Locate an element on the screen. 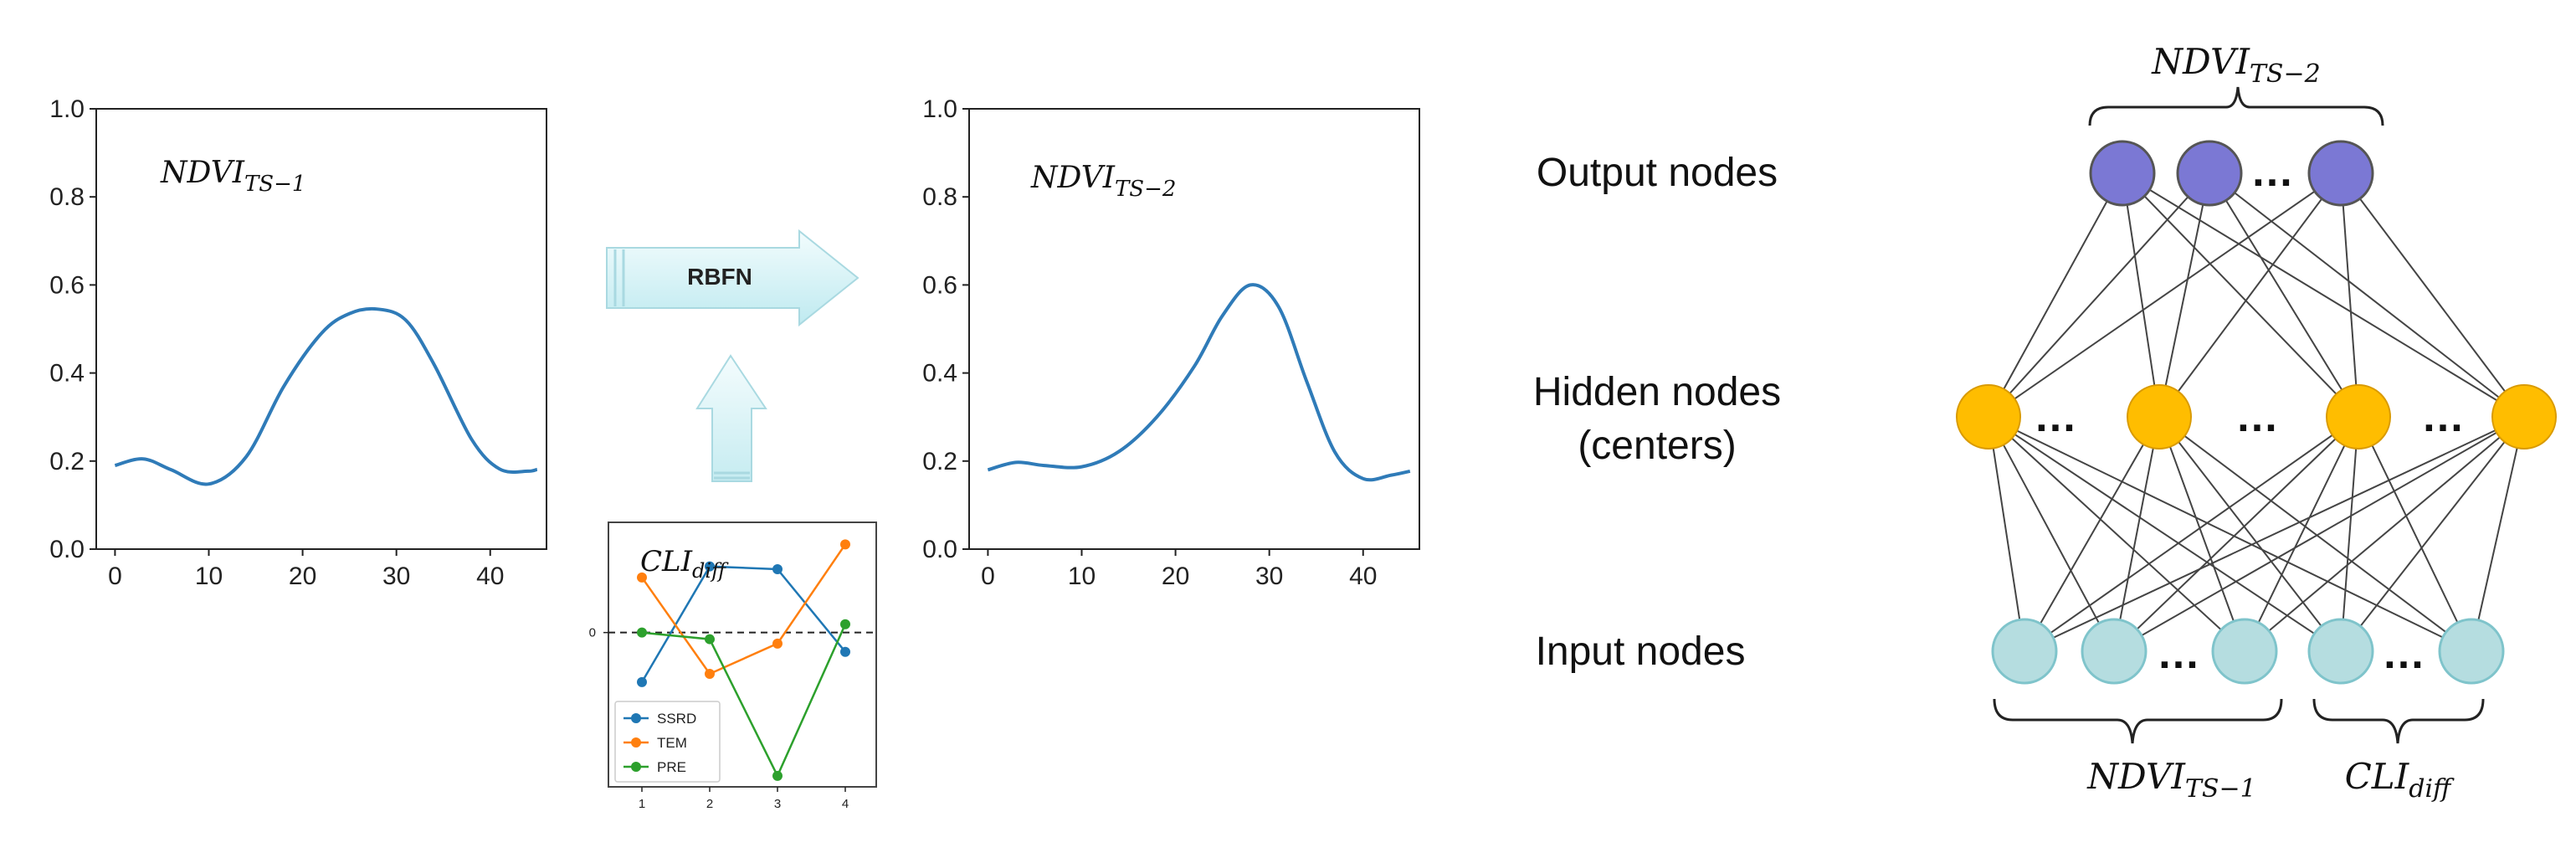 The height and width of the screenshot is (858, 2576). network-edges is located at coordinates (2256, 412).